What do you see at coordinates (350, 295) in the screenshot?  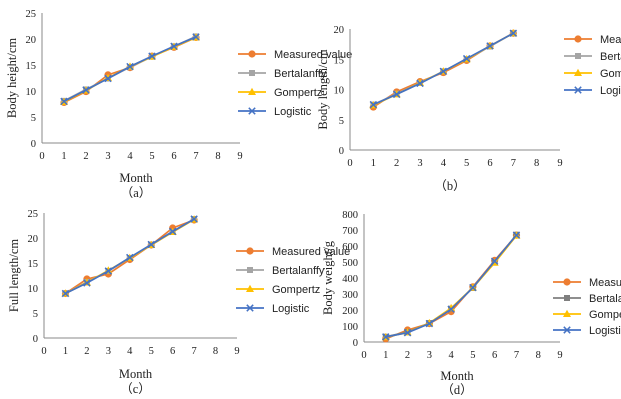 I see `y-tick-label: 300` at bounding box center [350, 295].